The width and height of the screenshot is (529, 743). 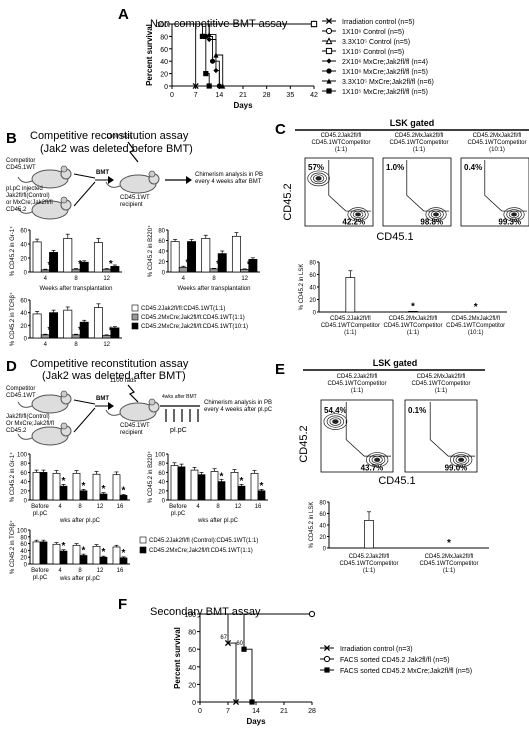 I want to click on flow-y-axis-label: CD45.2, so click(x=288, y=201).